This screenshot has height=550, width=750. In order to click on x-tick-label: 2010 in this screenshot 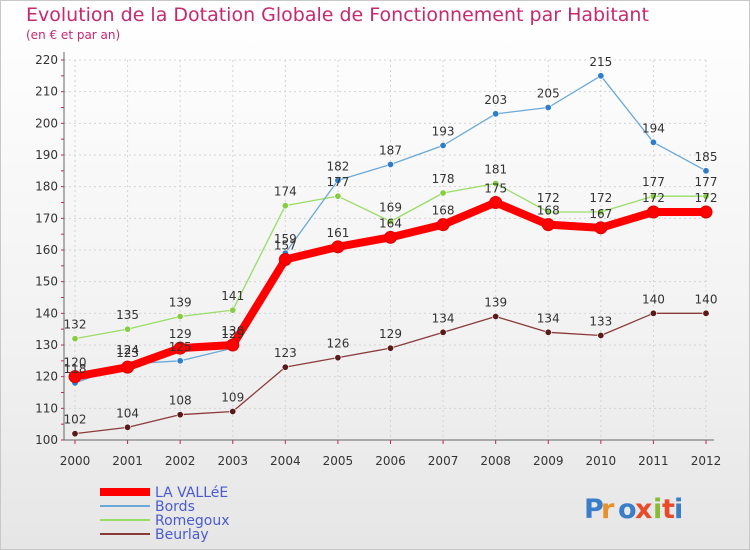, I will do `click(601, 461)`.